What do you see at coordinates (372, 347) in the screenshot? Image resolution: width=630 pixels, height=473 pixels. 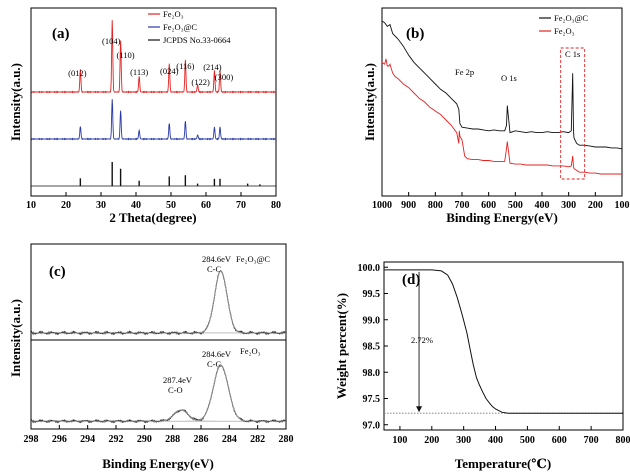 I see `d-ytick-label-3: 98.5` at bounding box center [372, 347].